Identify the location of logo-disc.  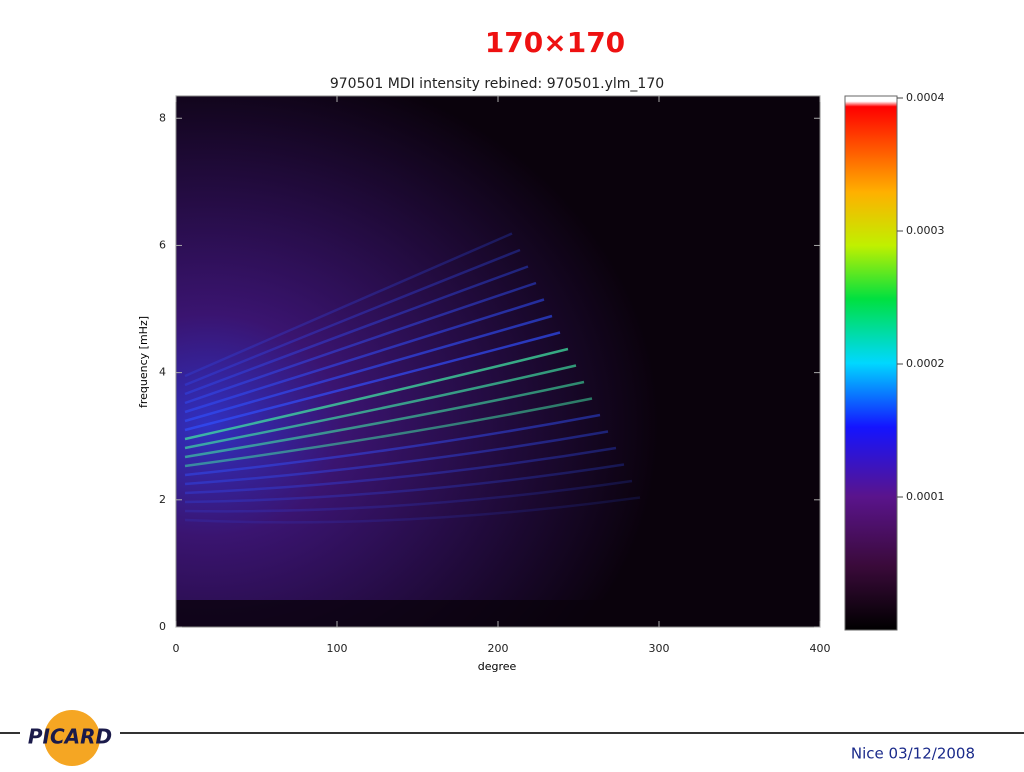
(72, 738).